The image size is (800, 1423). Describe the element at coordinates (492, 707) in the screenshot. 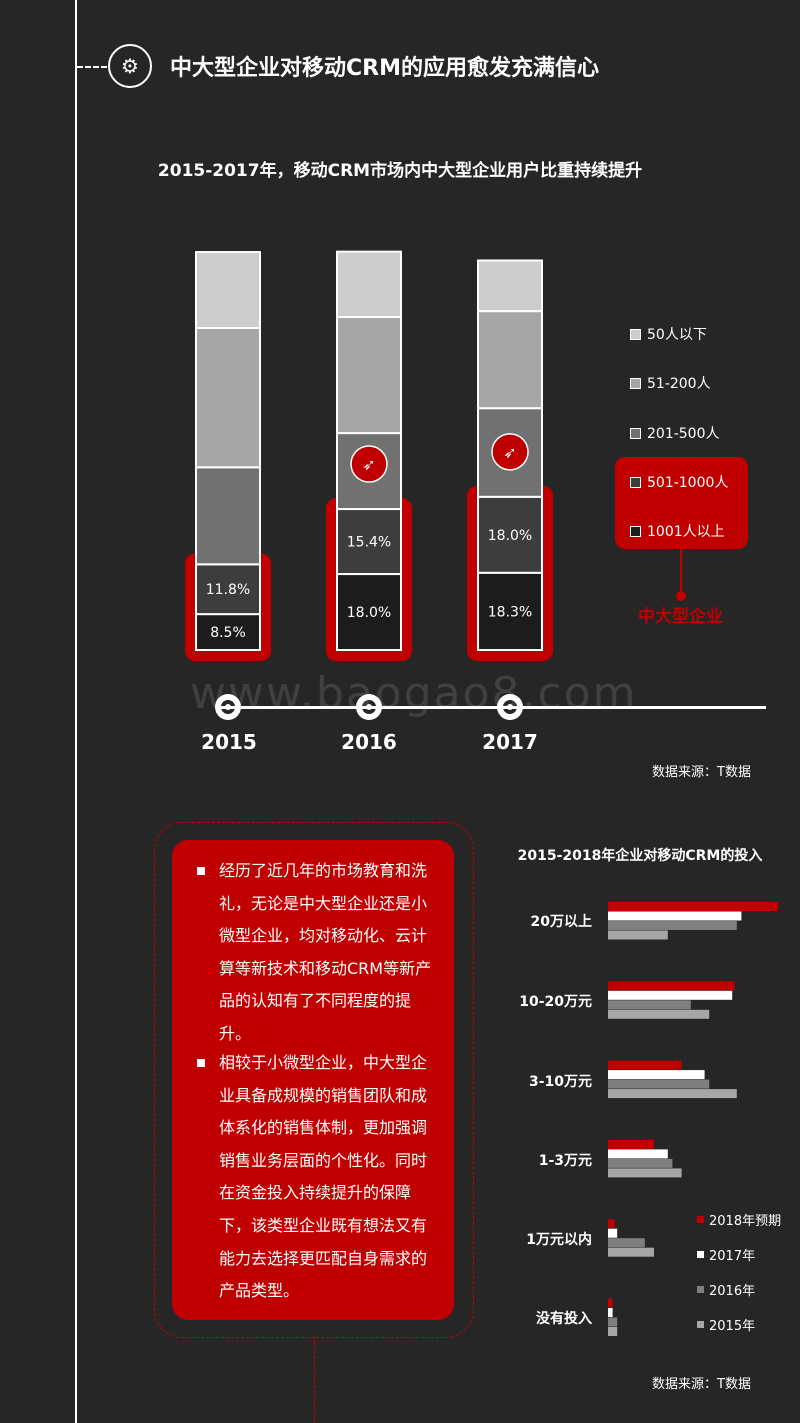

I see `timeline-axis` at that location.